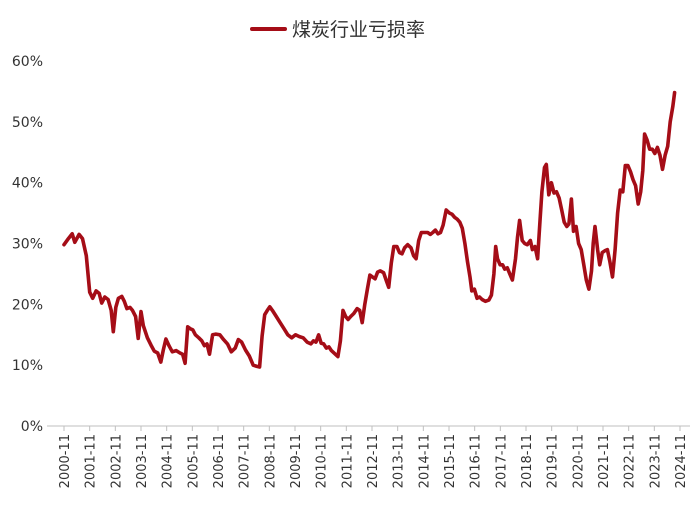 This screenshot has width=700, height=518. What do you see at coordinates (655, 461) in the screenshot?
I see `x-tick-label: 2023-11` at bounding box center [655, 461].